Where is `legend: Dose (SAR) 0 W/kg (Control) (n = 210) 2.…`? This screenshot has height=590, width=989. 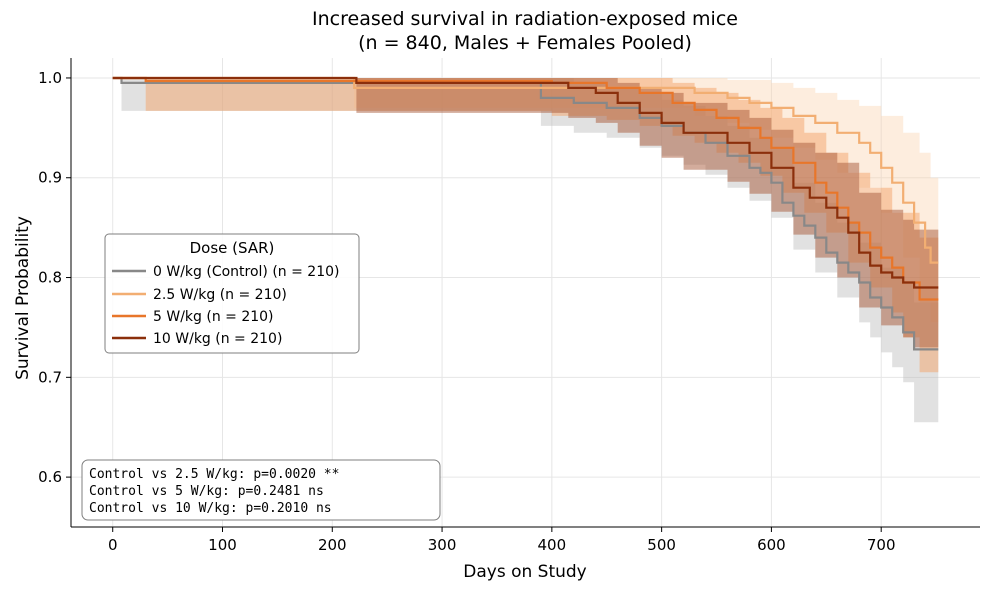
legend: Dose (SAR) 0 W/kg (Control) (n = 210) 2.… is located at coordinates (232, 293).